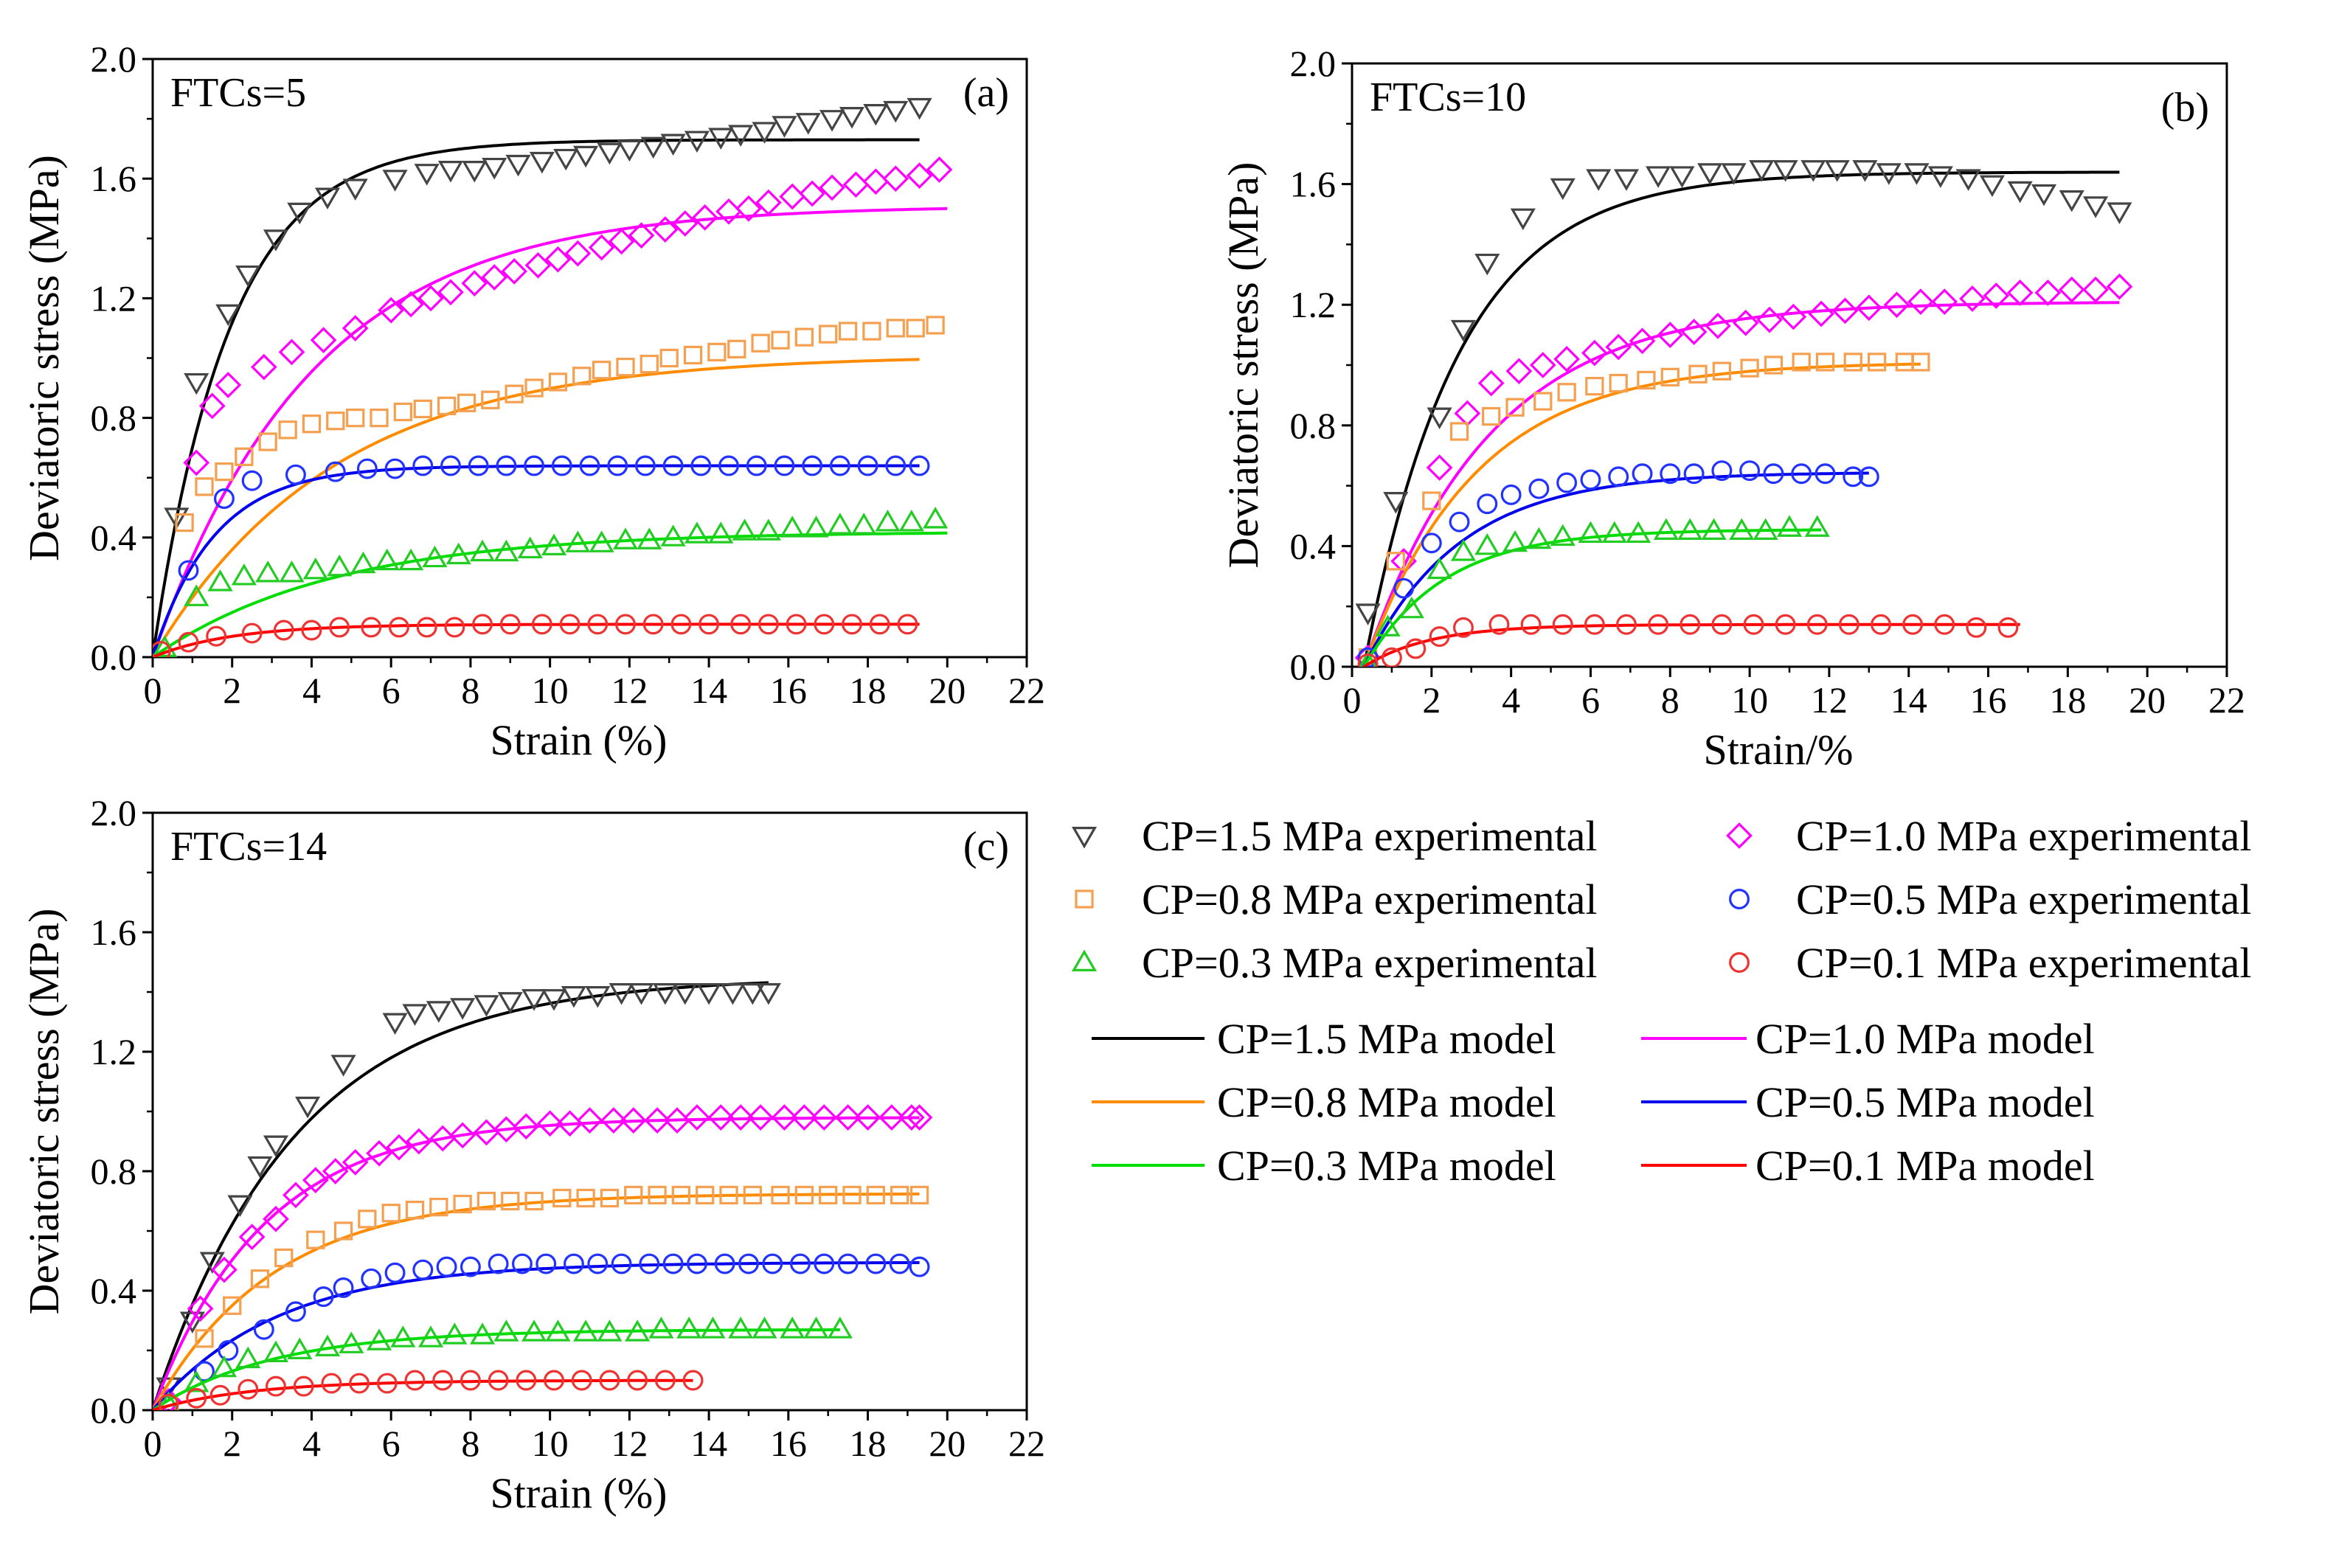 This screenshot has width=2350, height=1568. I want to click on x-tick-label: 22, so click(2226, 700).